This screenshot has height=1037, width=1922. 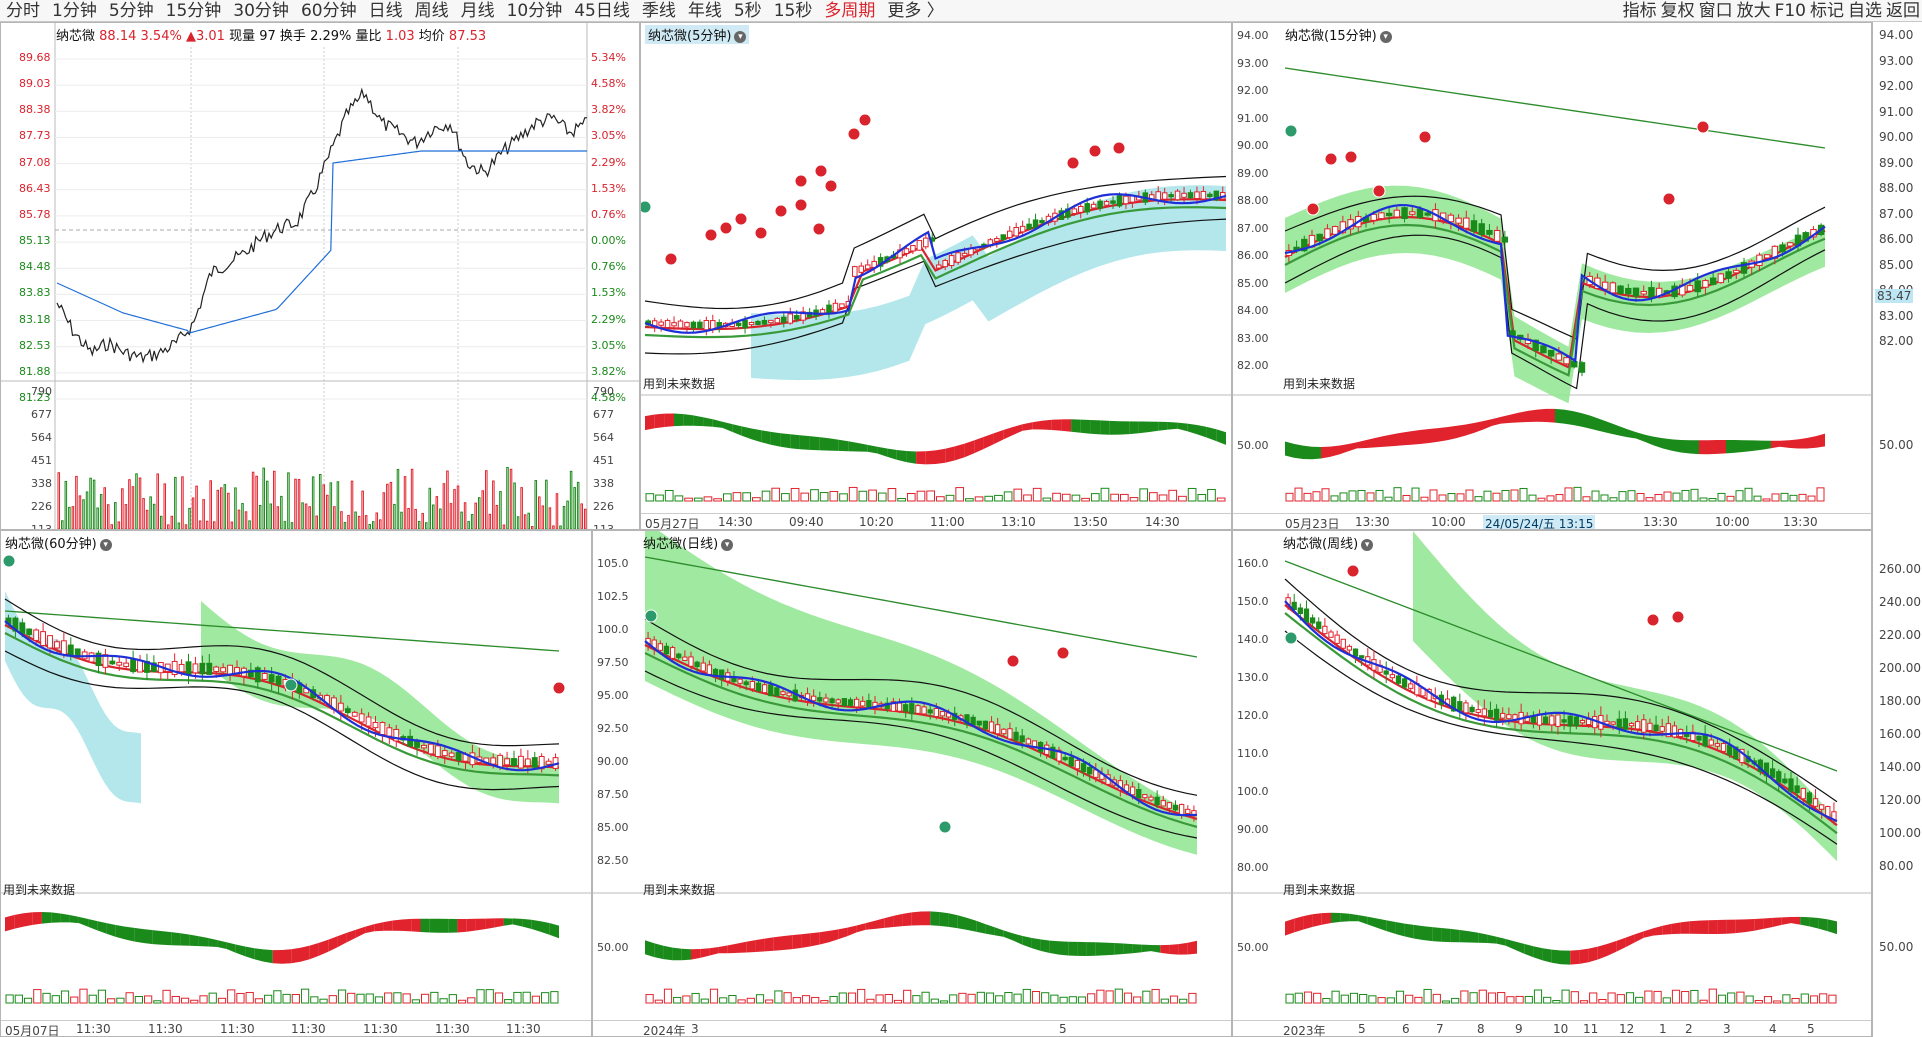 What do you see at coordinates (23, 10) in the screenshot?
I see `tab-intraday: 分时` at bounding box center [23, 10].